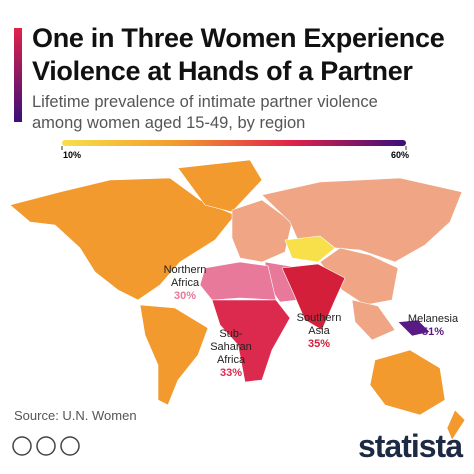  What do you see at coordinates (72, 155) in the screenshot?
I see `legend-min-label: 10%` at bounding box center [72, 155].